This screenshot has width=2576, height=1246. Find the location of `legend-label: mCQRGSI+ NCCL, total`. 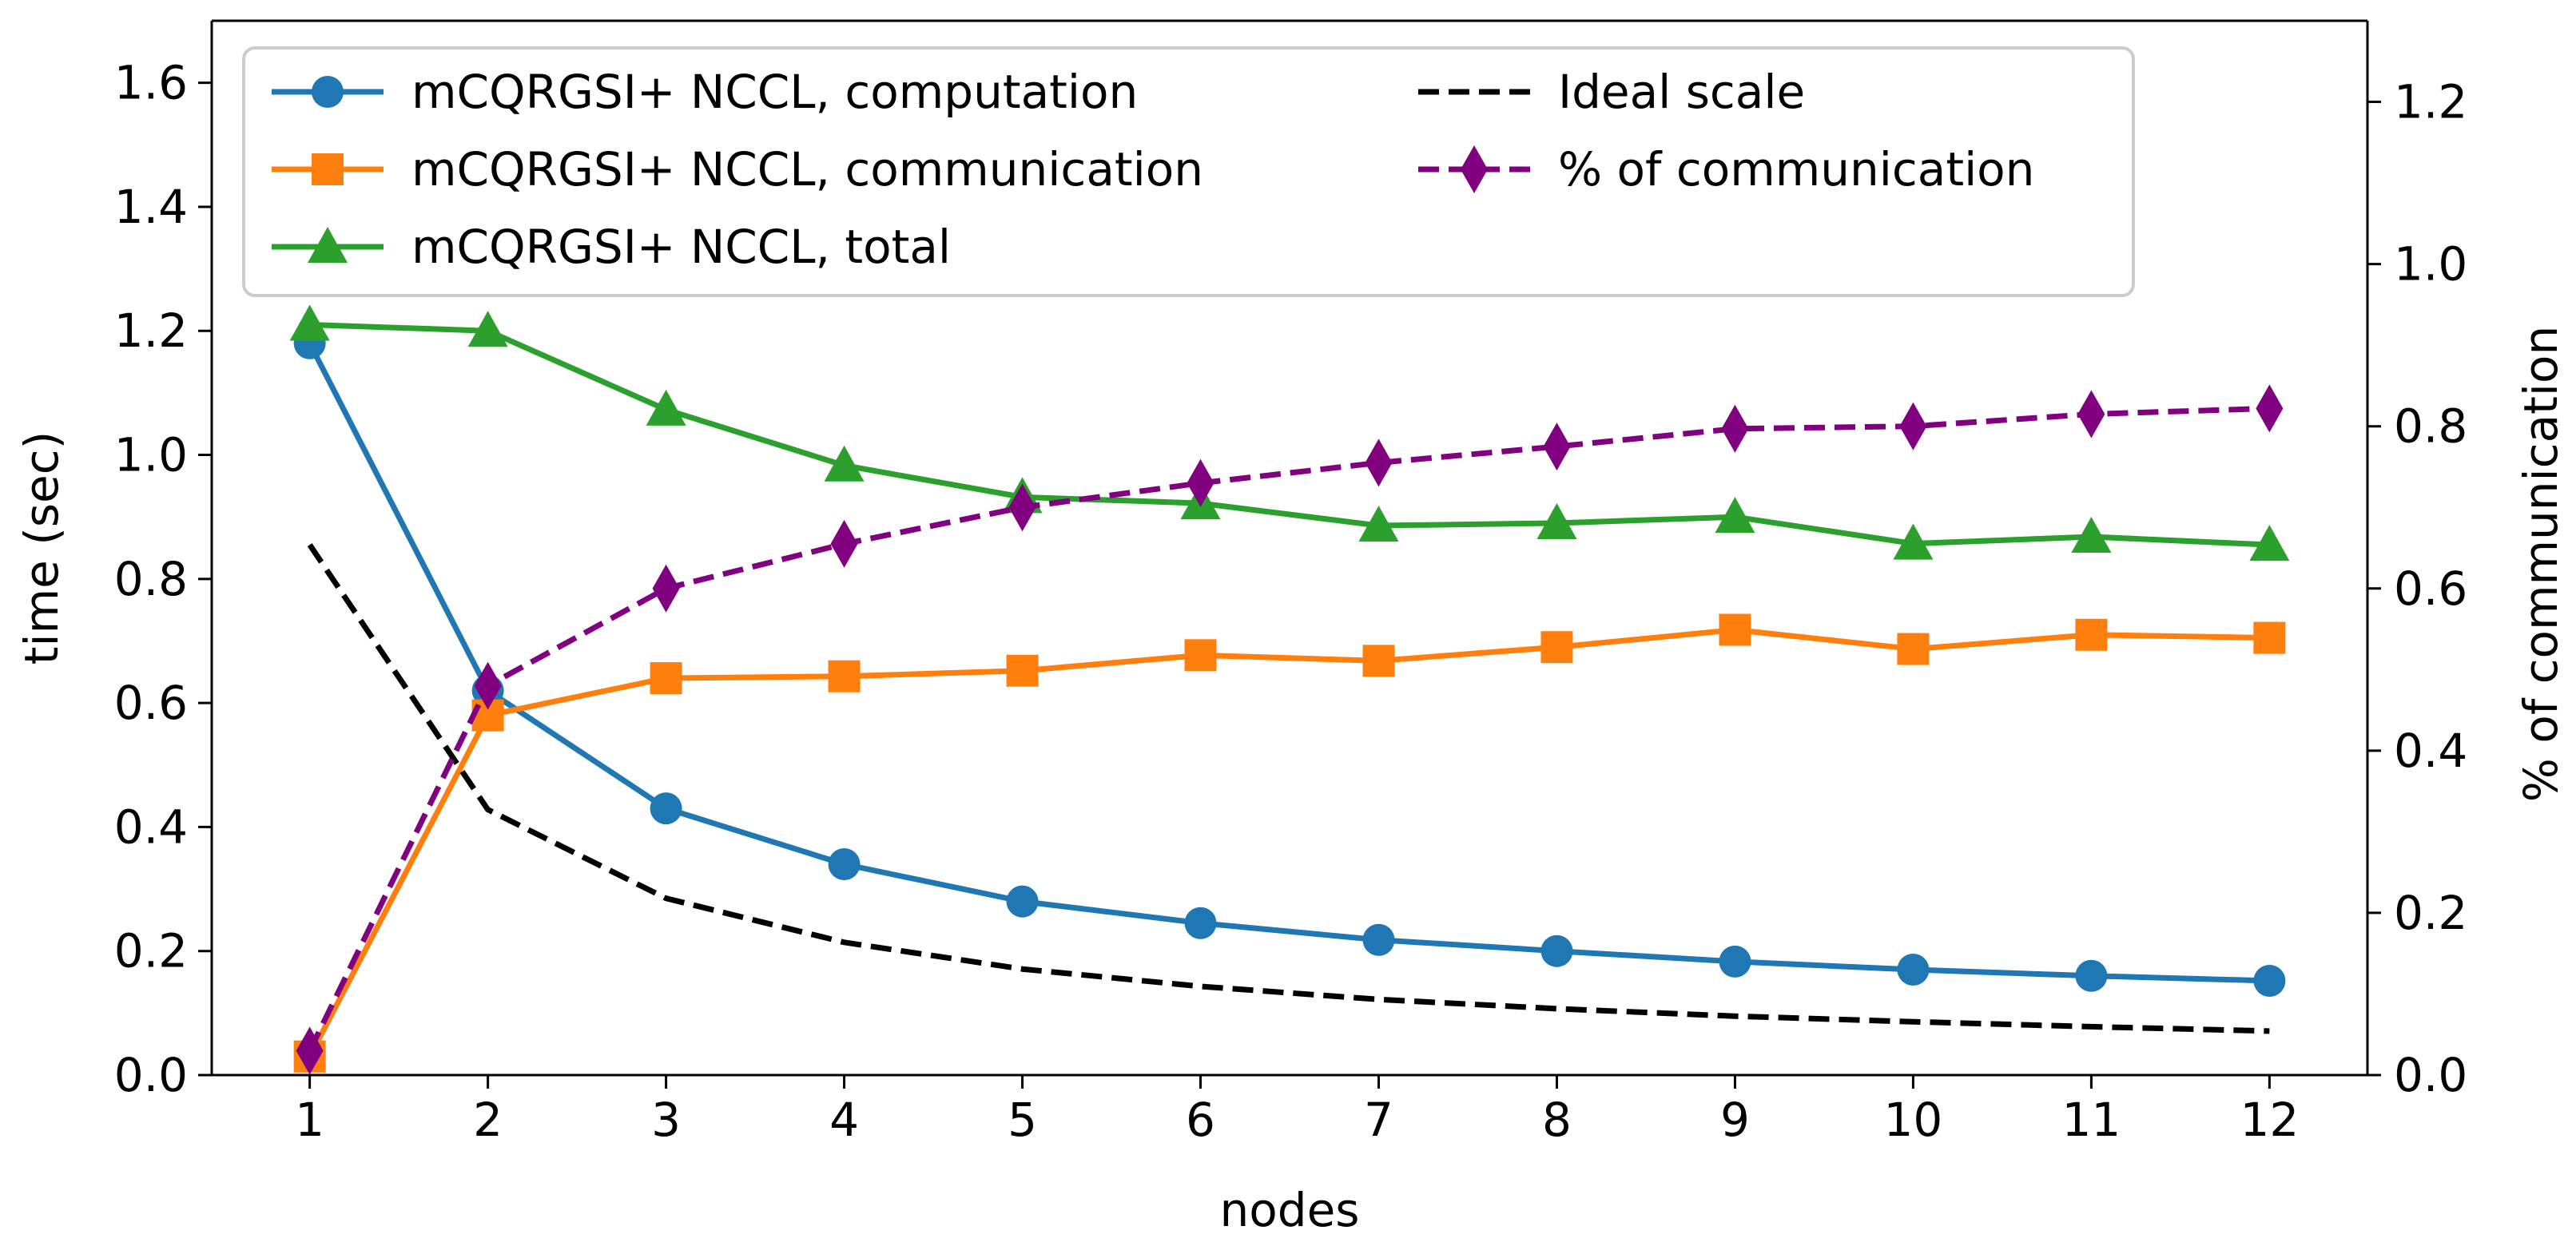

legend-label: mCQRGSI+ NCCL, total is located at coordinates (681, 247).